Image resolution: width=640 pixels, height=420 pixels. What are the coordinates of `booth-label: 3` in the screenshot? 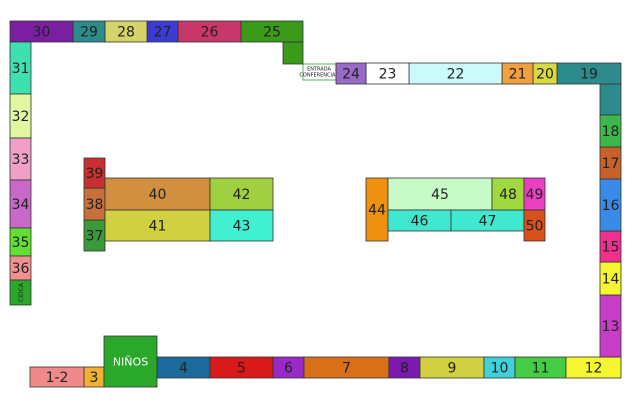 It's located at (94, 378).